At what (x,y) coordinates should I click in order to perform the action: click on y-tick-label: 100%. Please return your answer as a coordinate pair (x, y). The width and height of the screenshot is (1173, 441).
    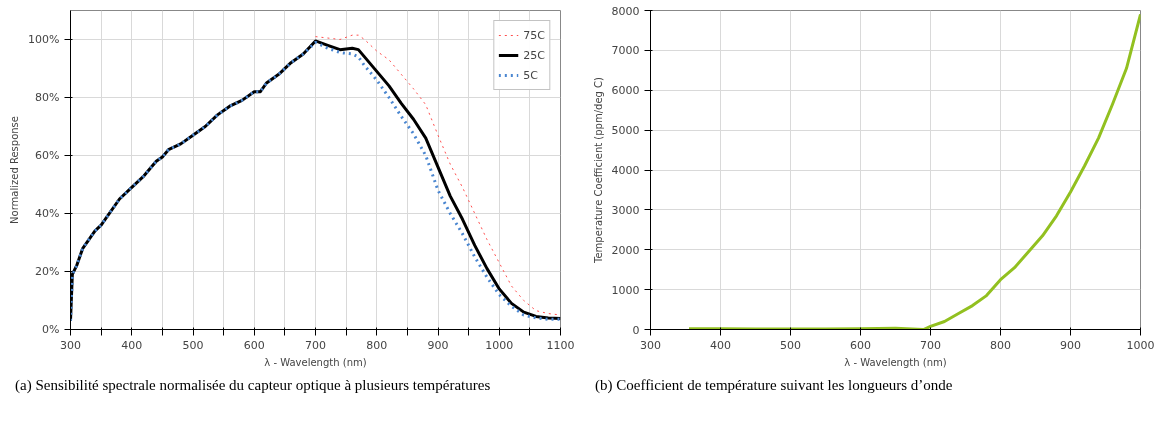
    Looking at the image, I should click on (44, 39).